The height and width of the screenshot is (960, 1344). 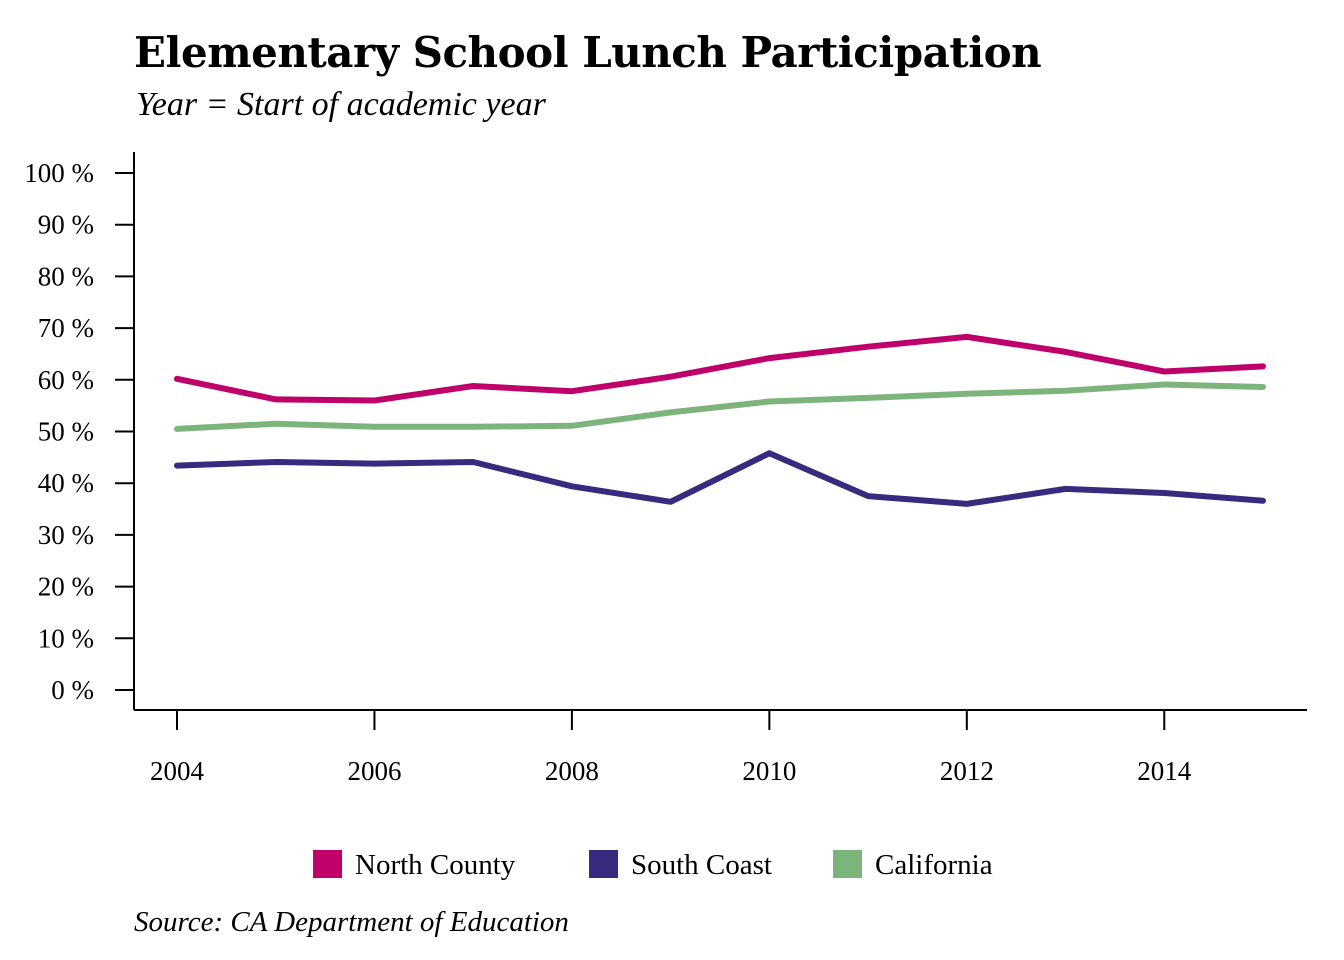 What do you see at coordinates (720, 406) in the screenshot?
I see `series-line-california` at bounding box center [720, 406].